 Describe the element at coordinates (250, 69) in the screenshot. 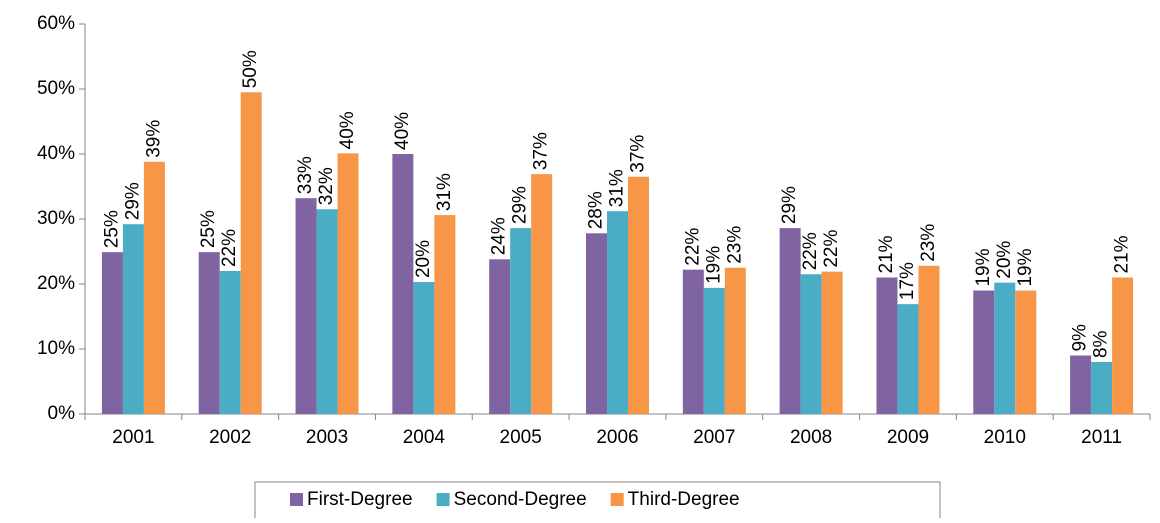

I see `value-label: 50%` at that location.